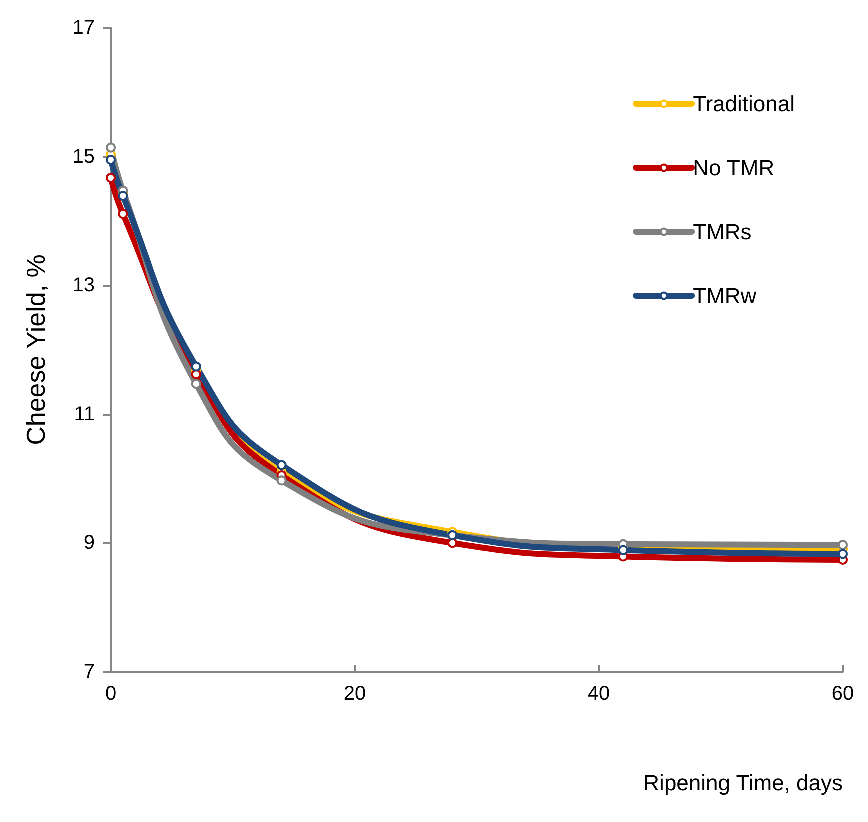 Image resolution: width=868 pixels, height=822 pixels. What do you see at coordinates (89, 672) in the screenshot?
I see `y-tick-label: 7` at bounding box center [89, 672].